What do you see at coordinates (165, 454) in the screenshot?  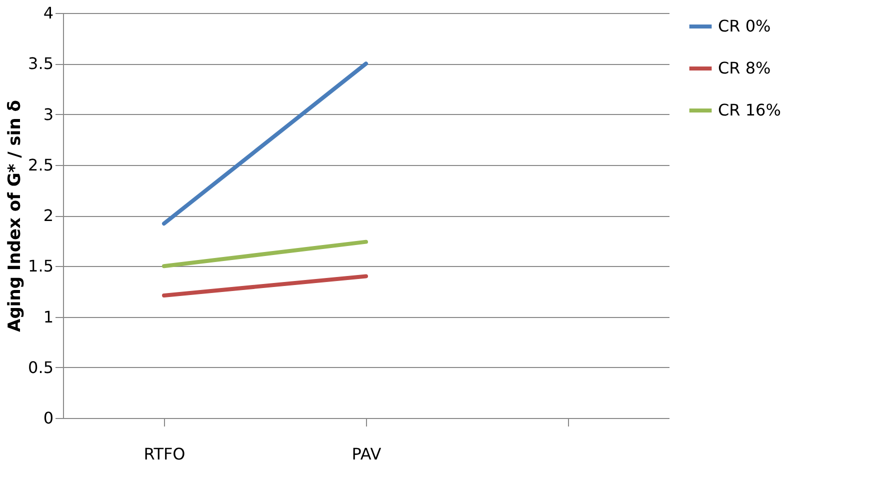 I see `x-tick-label: RTFO` at bounding box center [165, 454].